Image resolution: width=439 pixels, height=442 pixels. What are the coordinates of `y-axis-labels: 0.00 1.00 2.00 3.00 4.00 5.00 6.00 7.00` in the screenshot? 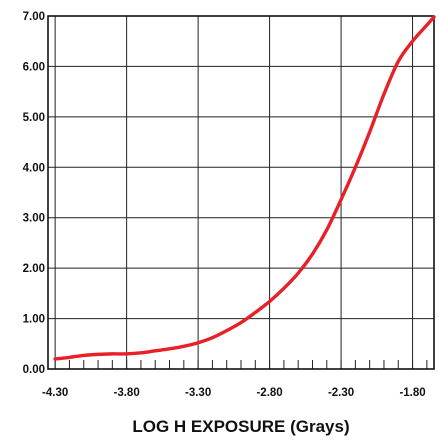 It's located at (34, 193).